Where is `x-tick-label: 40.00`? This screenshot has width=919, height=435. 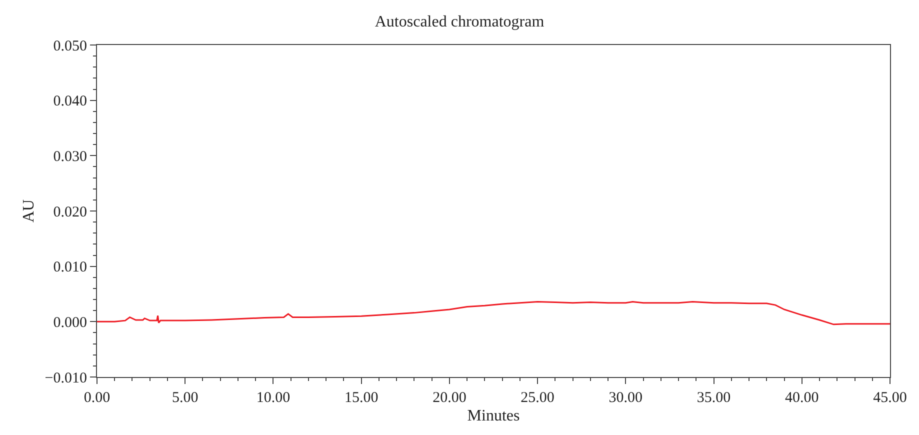 x-tick-label: 40.00 is located at coordinates (802, 398).